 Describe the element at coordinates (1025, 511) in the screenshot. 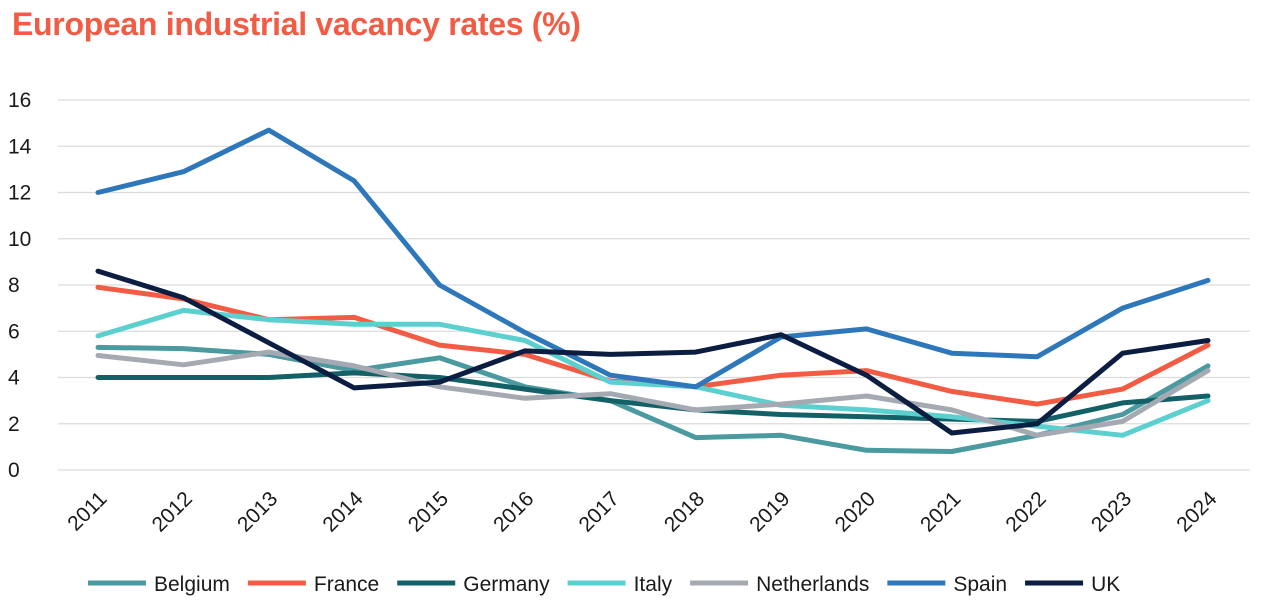

I see `x-tick-label: 2022` at that location.